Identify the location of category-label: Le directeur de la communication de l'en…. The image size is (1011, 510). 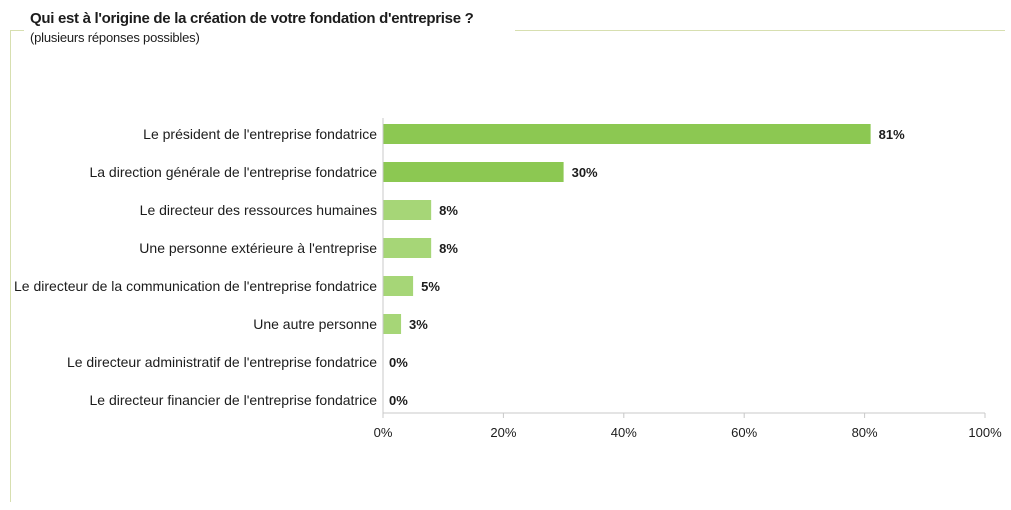
(195, 286).